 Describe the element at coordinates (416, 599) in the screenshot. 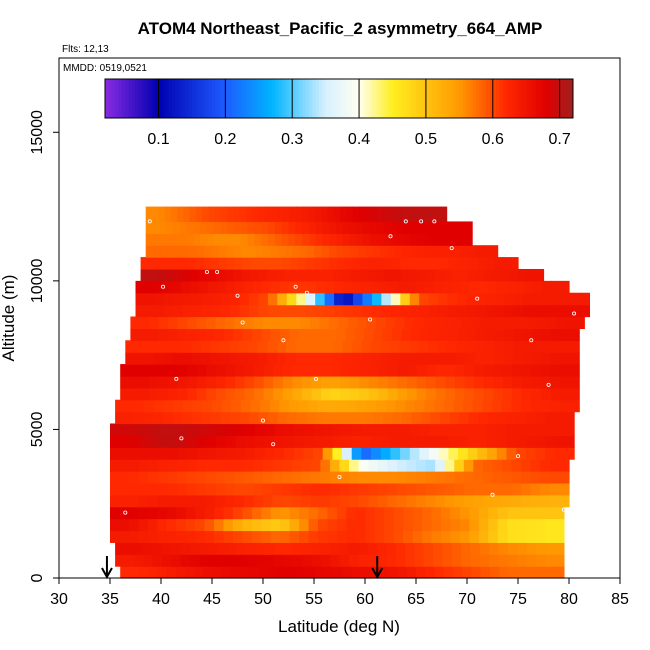

I see `x-tick-label: 65` at that location.